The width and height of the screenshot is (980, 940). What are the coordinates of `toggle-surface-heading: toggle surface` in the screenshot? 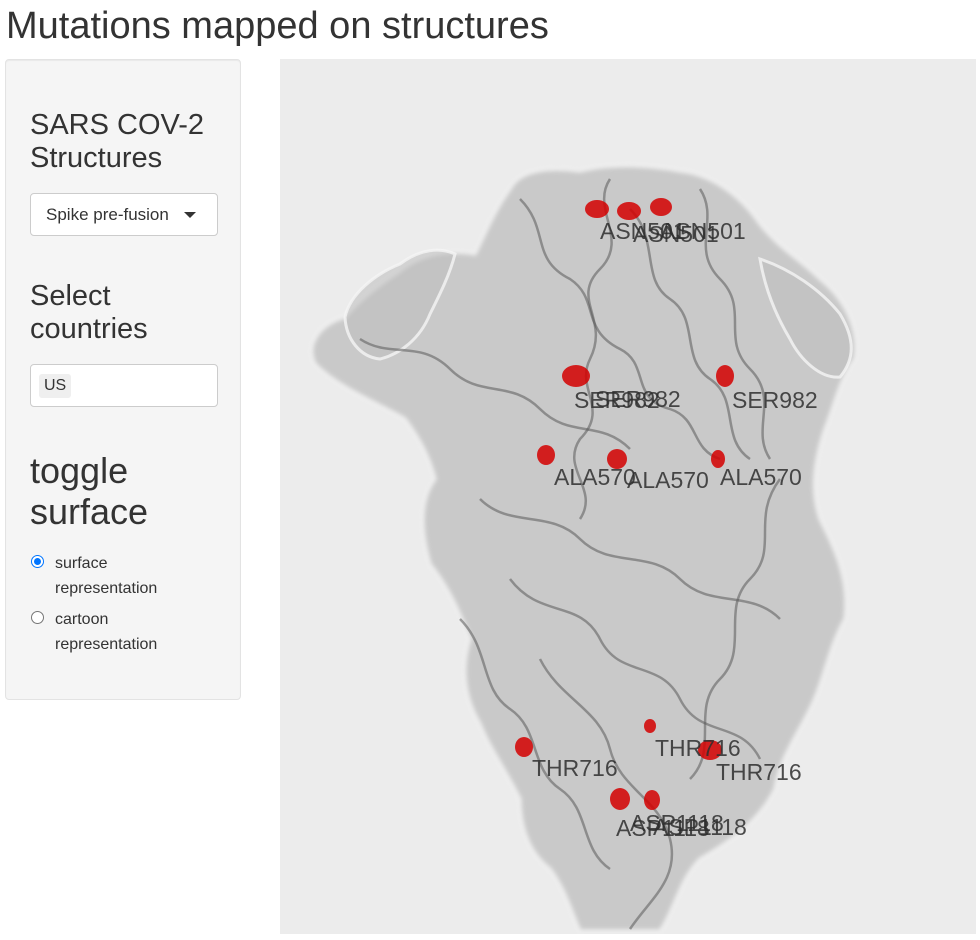 It's located at (89, 491).